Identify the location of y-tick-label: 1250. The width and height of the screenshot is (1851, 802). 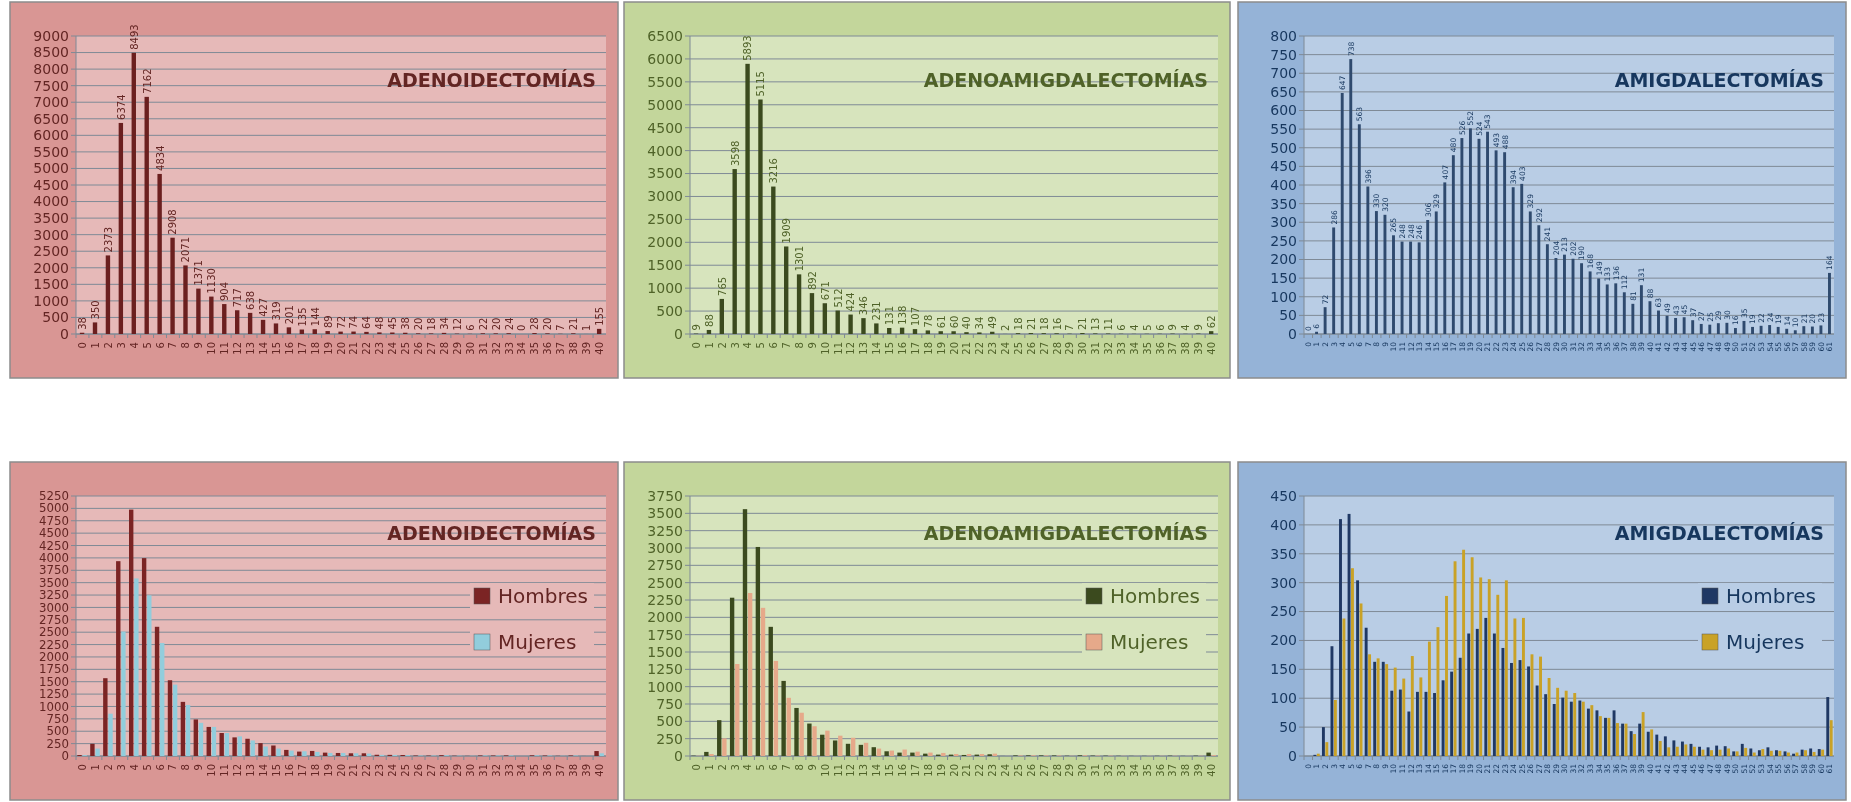
(665, 669).